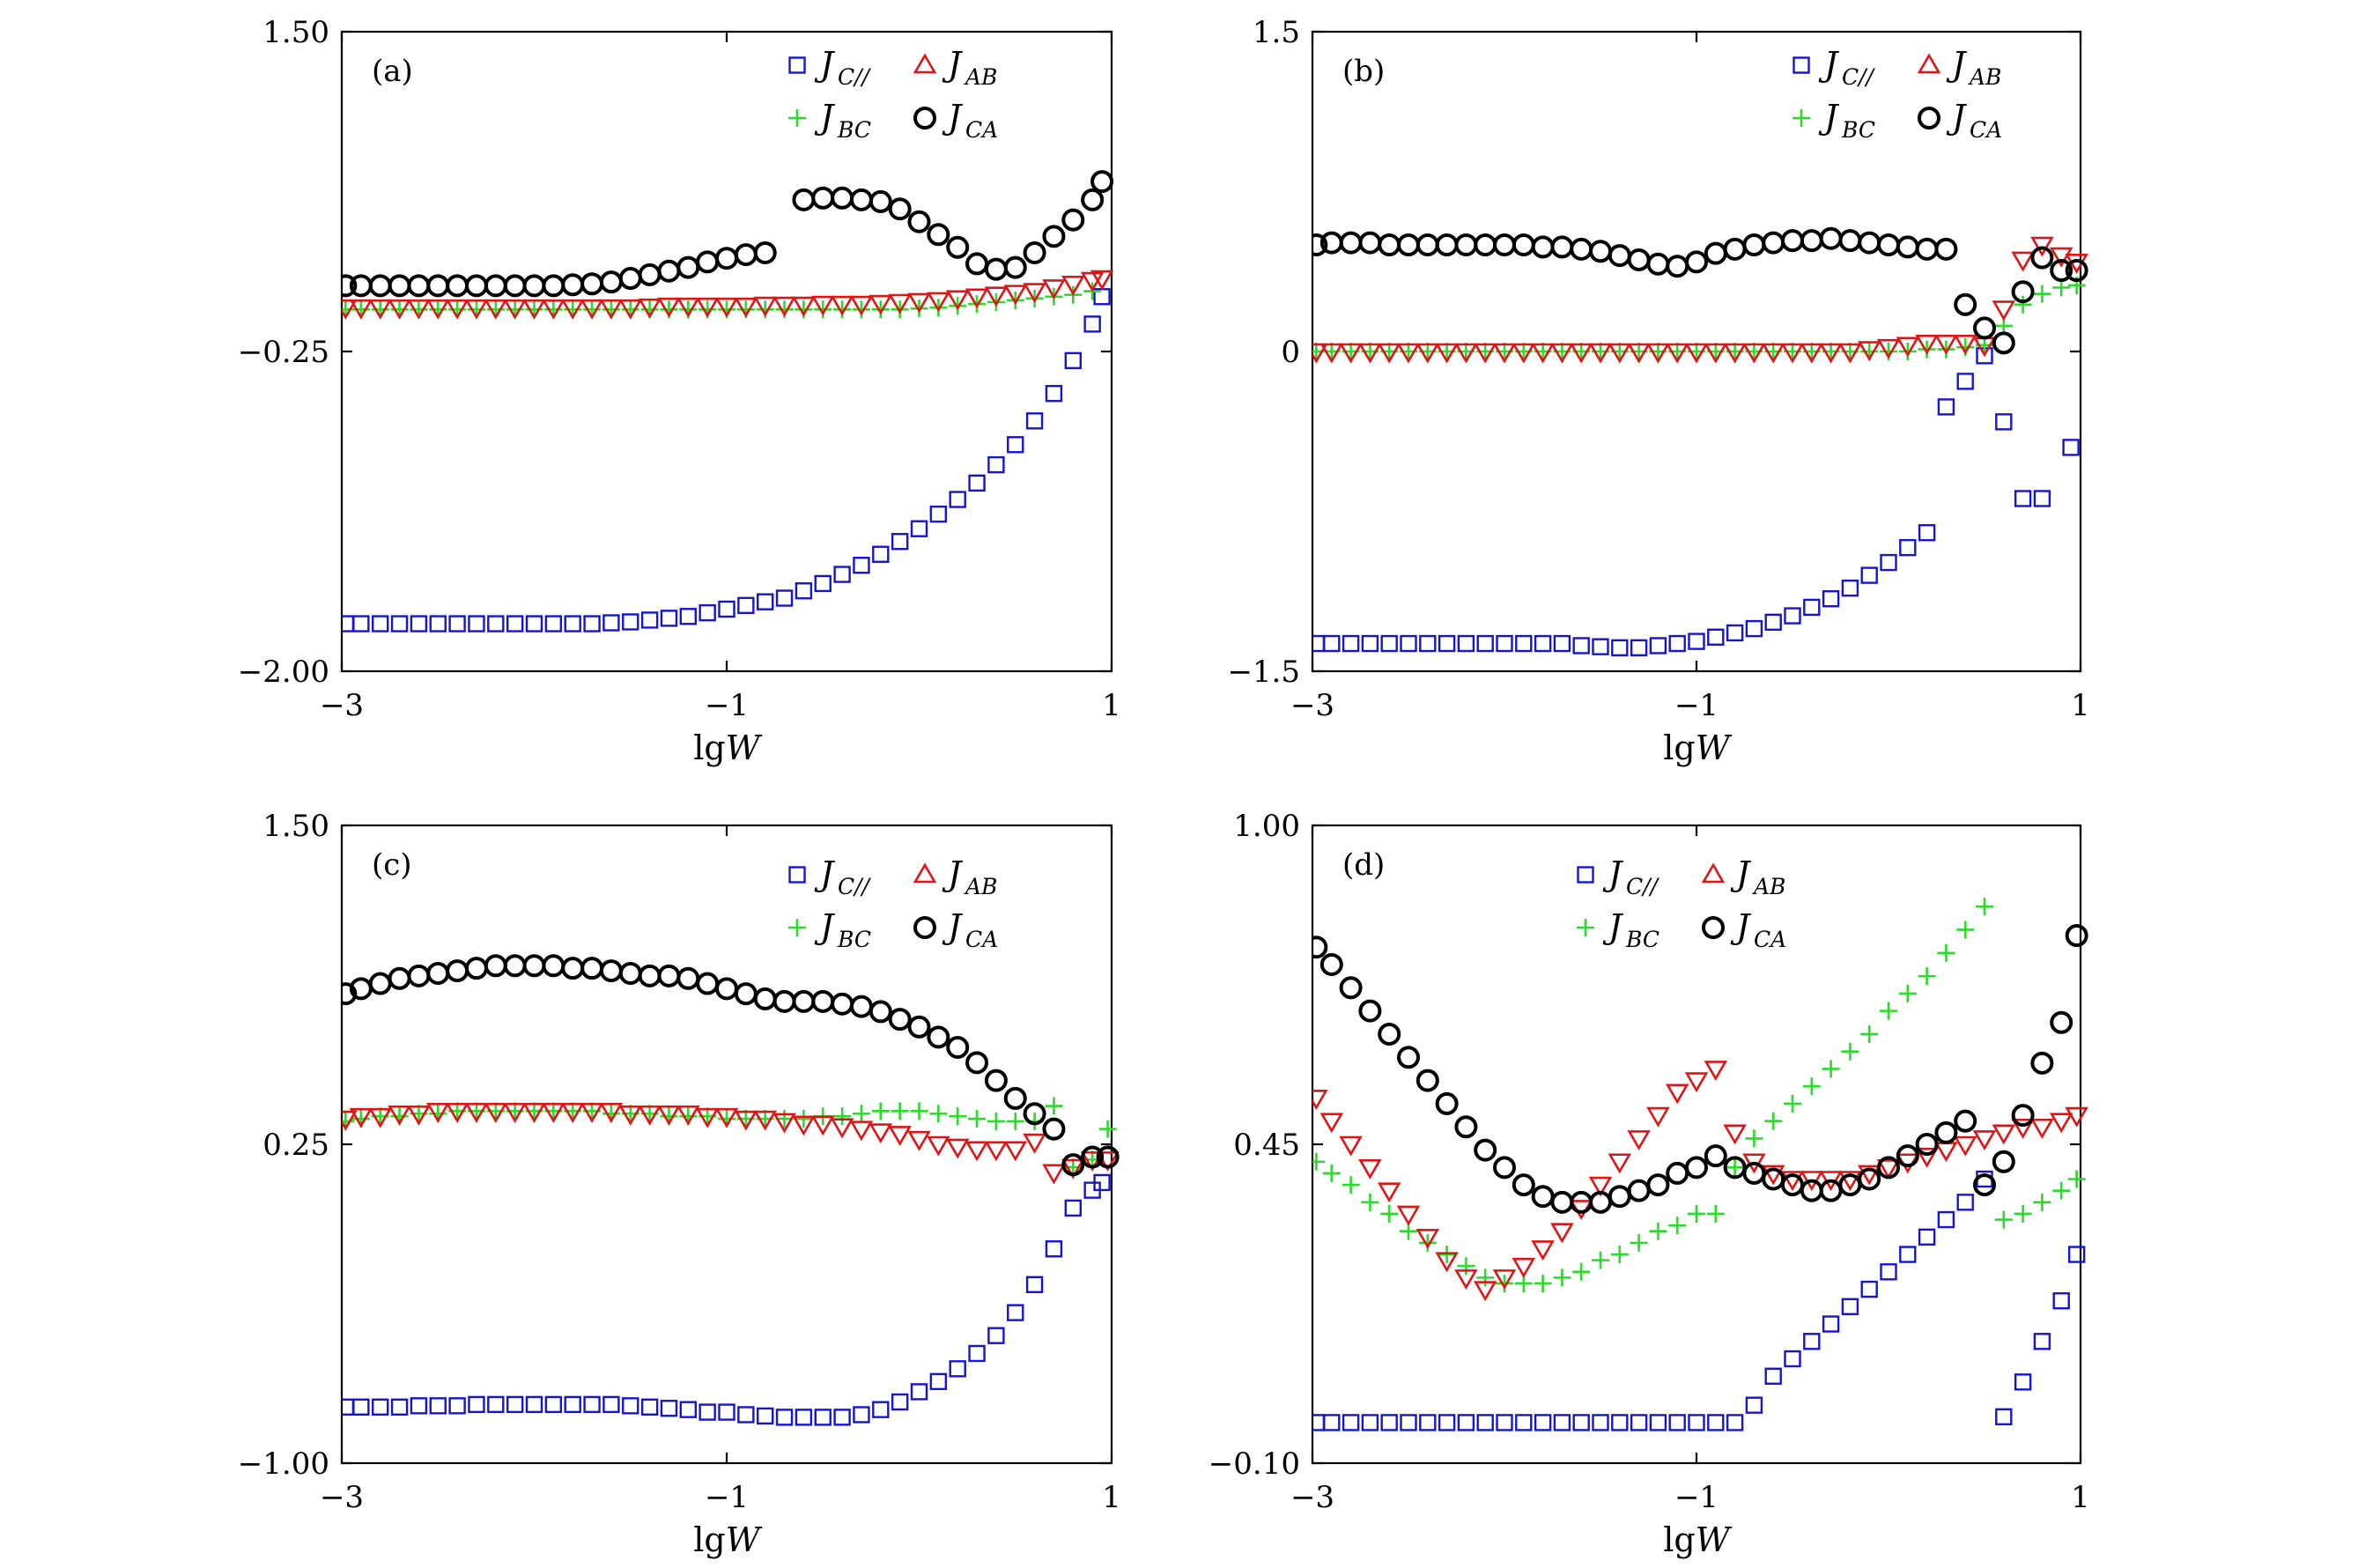 This screenshot has height=1568, width=2358. I want to click on legend-entry-j-ab: J AB, so click(955, 876).